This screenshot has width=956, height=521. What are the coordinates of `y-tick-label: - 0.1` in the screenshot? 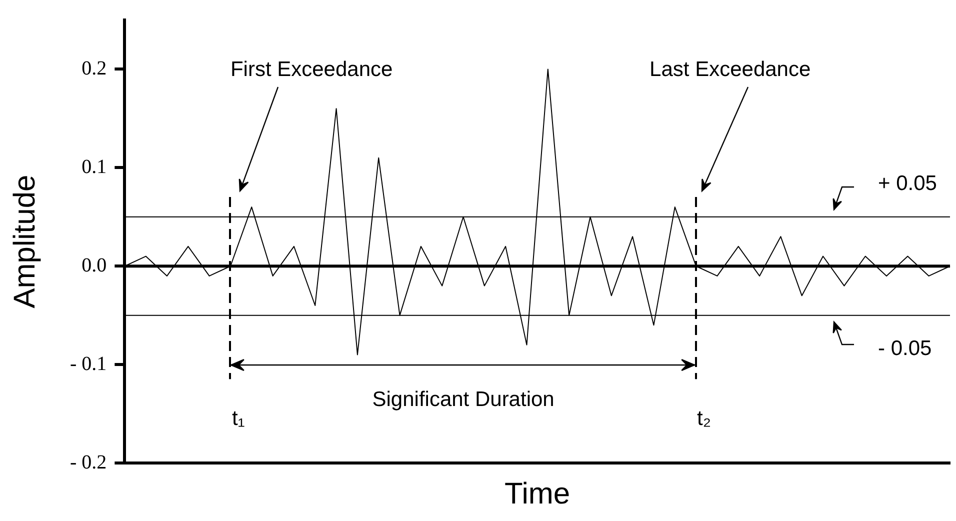 It's located at (88, 363).